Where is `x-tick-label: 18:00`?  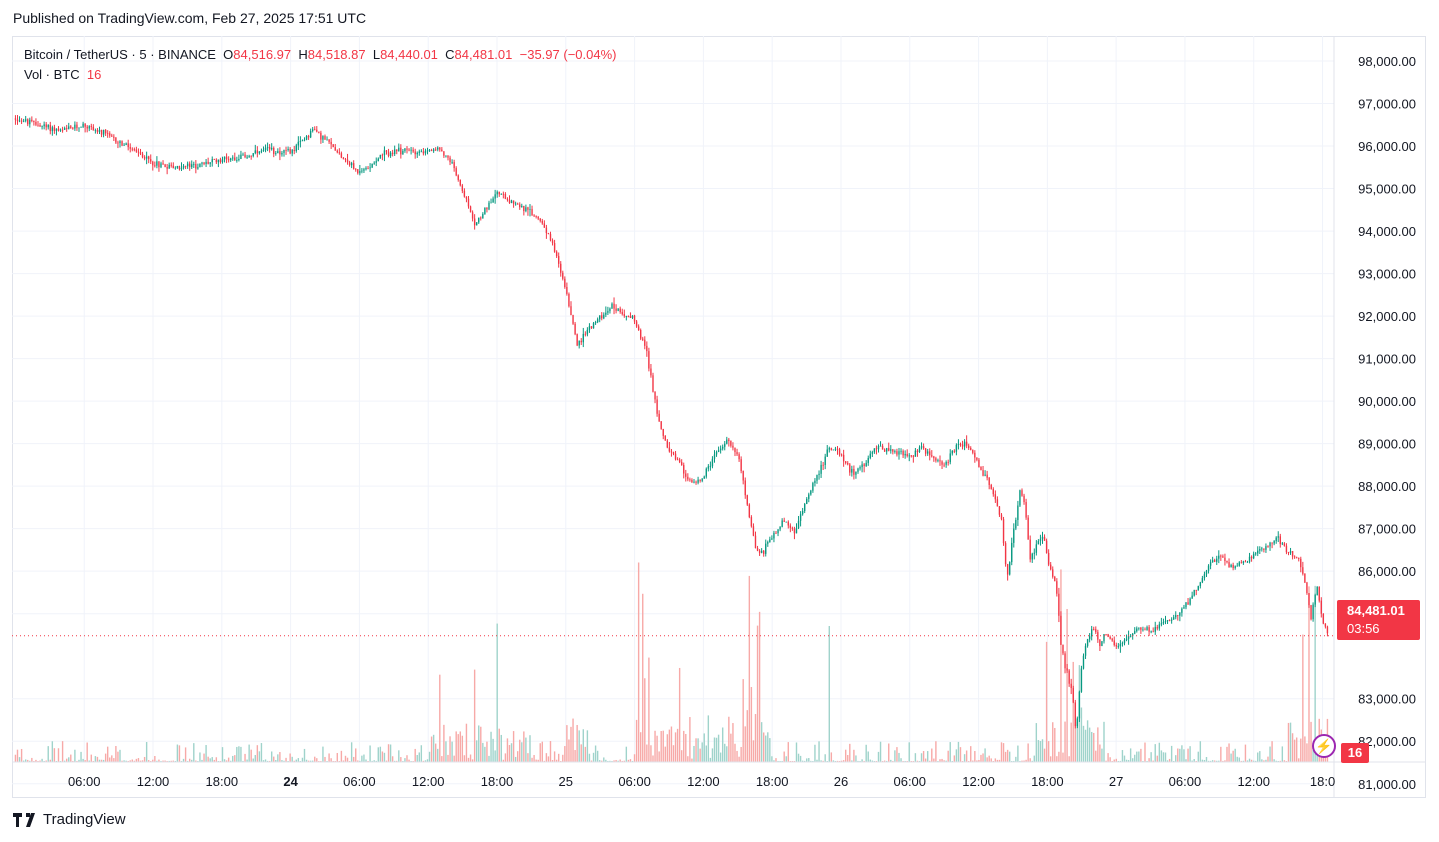
x-tick-label: 18:00 is located at coordinates (772, 781).